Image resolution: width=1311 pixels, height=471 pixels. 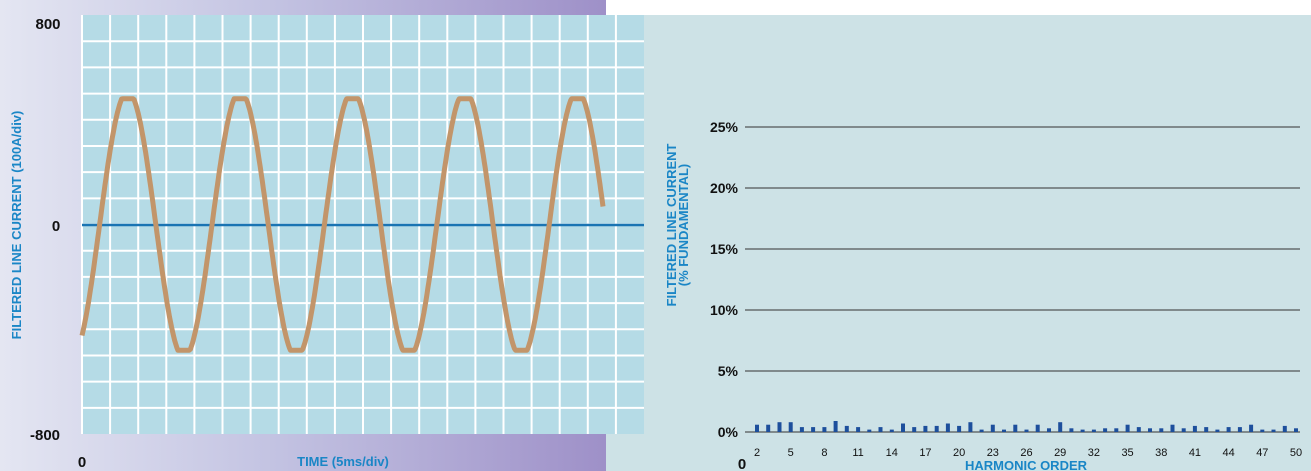 I want to click on harmonic-y-axis-label-line1: FILTERED LINE CURRENT, so click(x=671, y=224).